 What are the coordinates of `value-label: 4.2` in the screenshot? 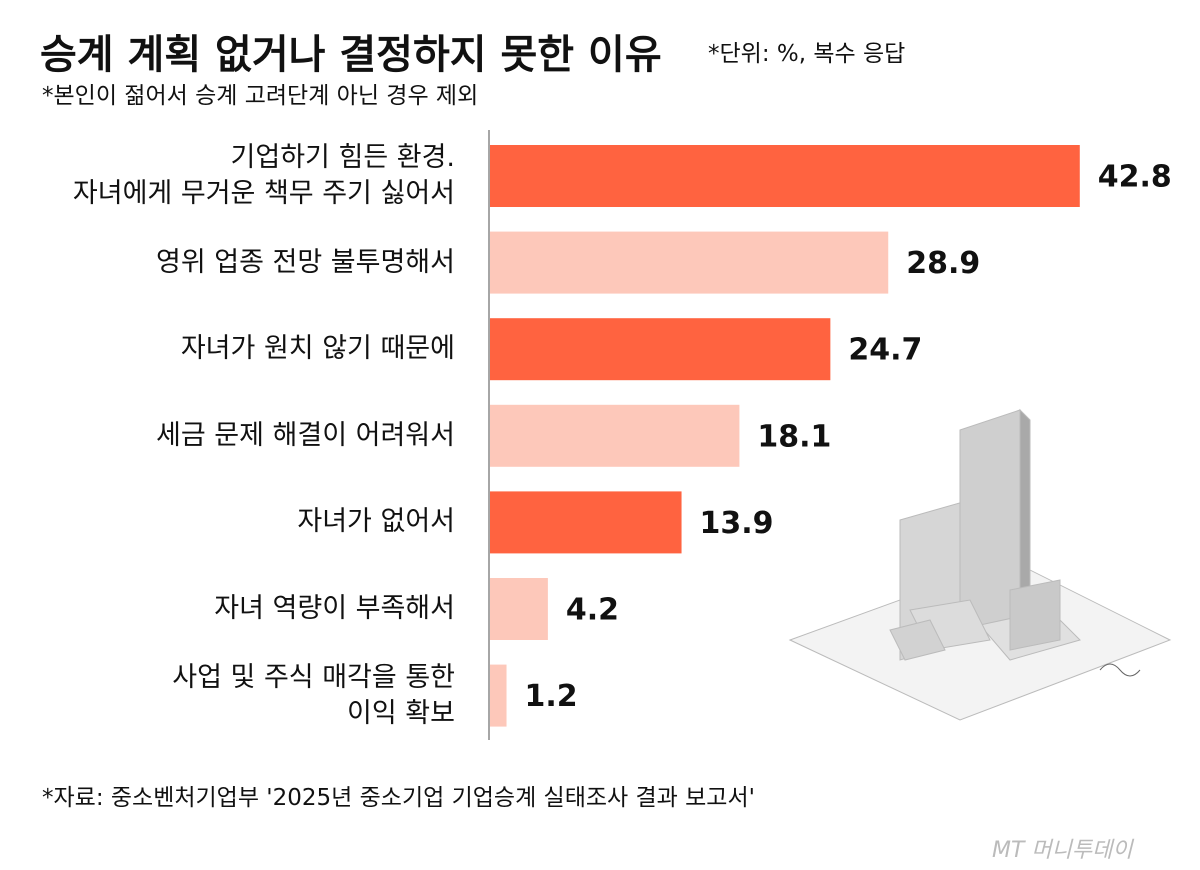 It's located at (592, 610).